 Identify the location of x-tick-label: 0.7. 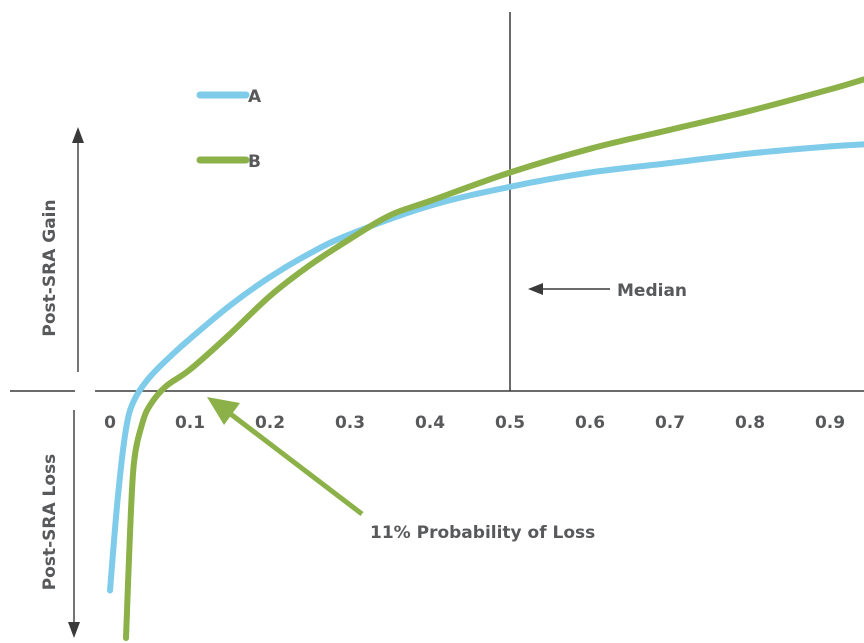
(670, 423).